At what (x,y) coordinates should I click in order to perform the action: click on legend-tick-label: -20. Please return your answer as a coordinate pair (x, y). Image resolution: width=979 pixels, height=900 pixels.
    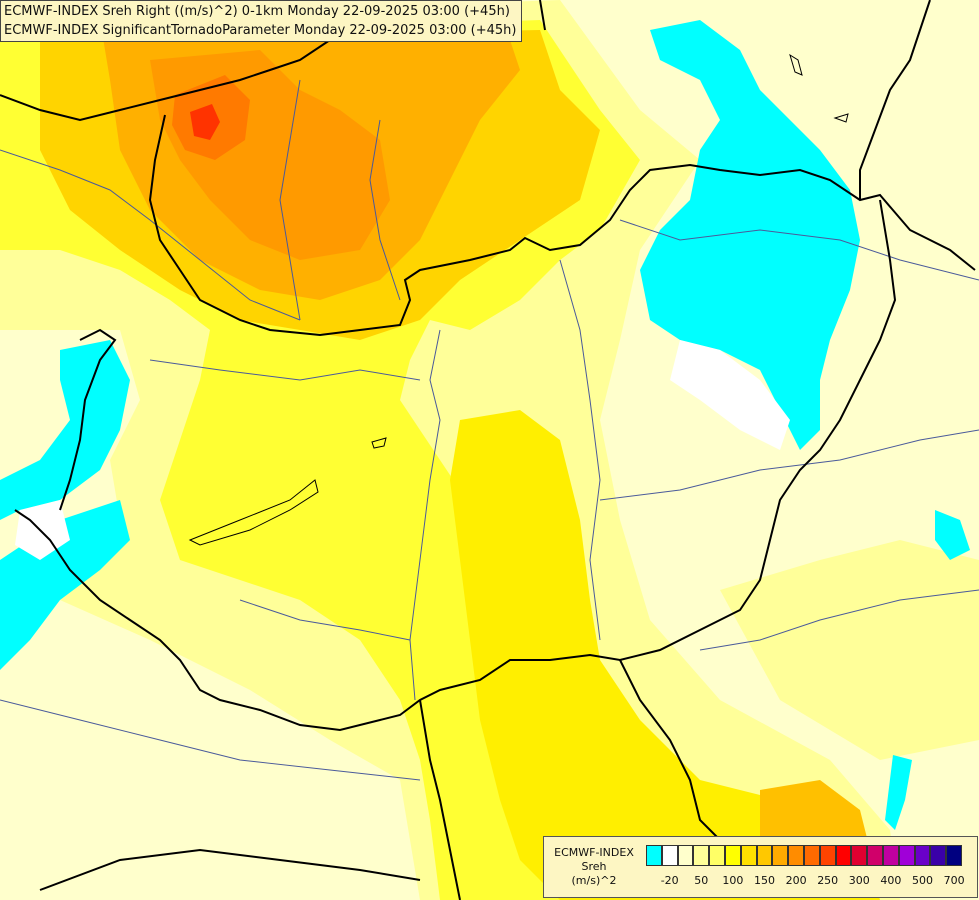
    Looking at the image, I should click on (669, 880).